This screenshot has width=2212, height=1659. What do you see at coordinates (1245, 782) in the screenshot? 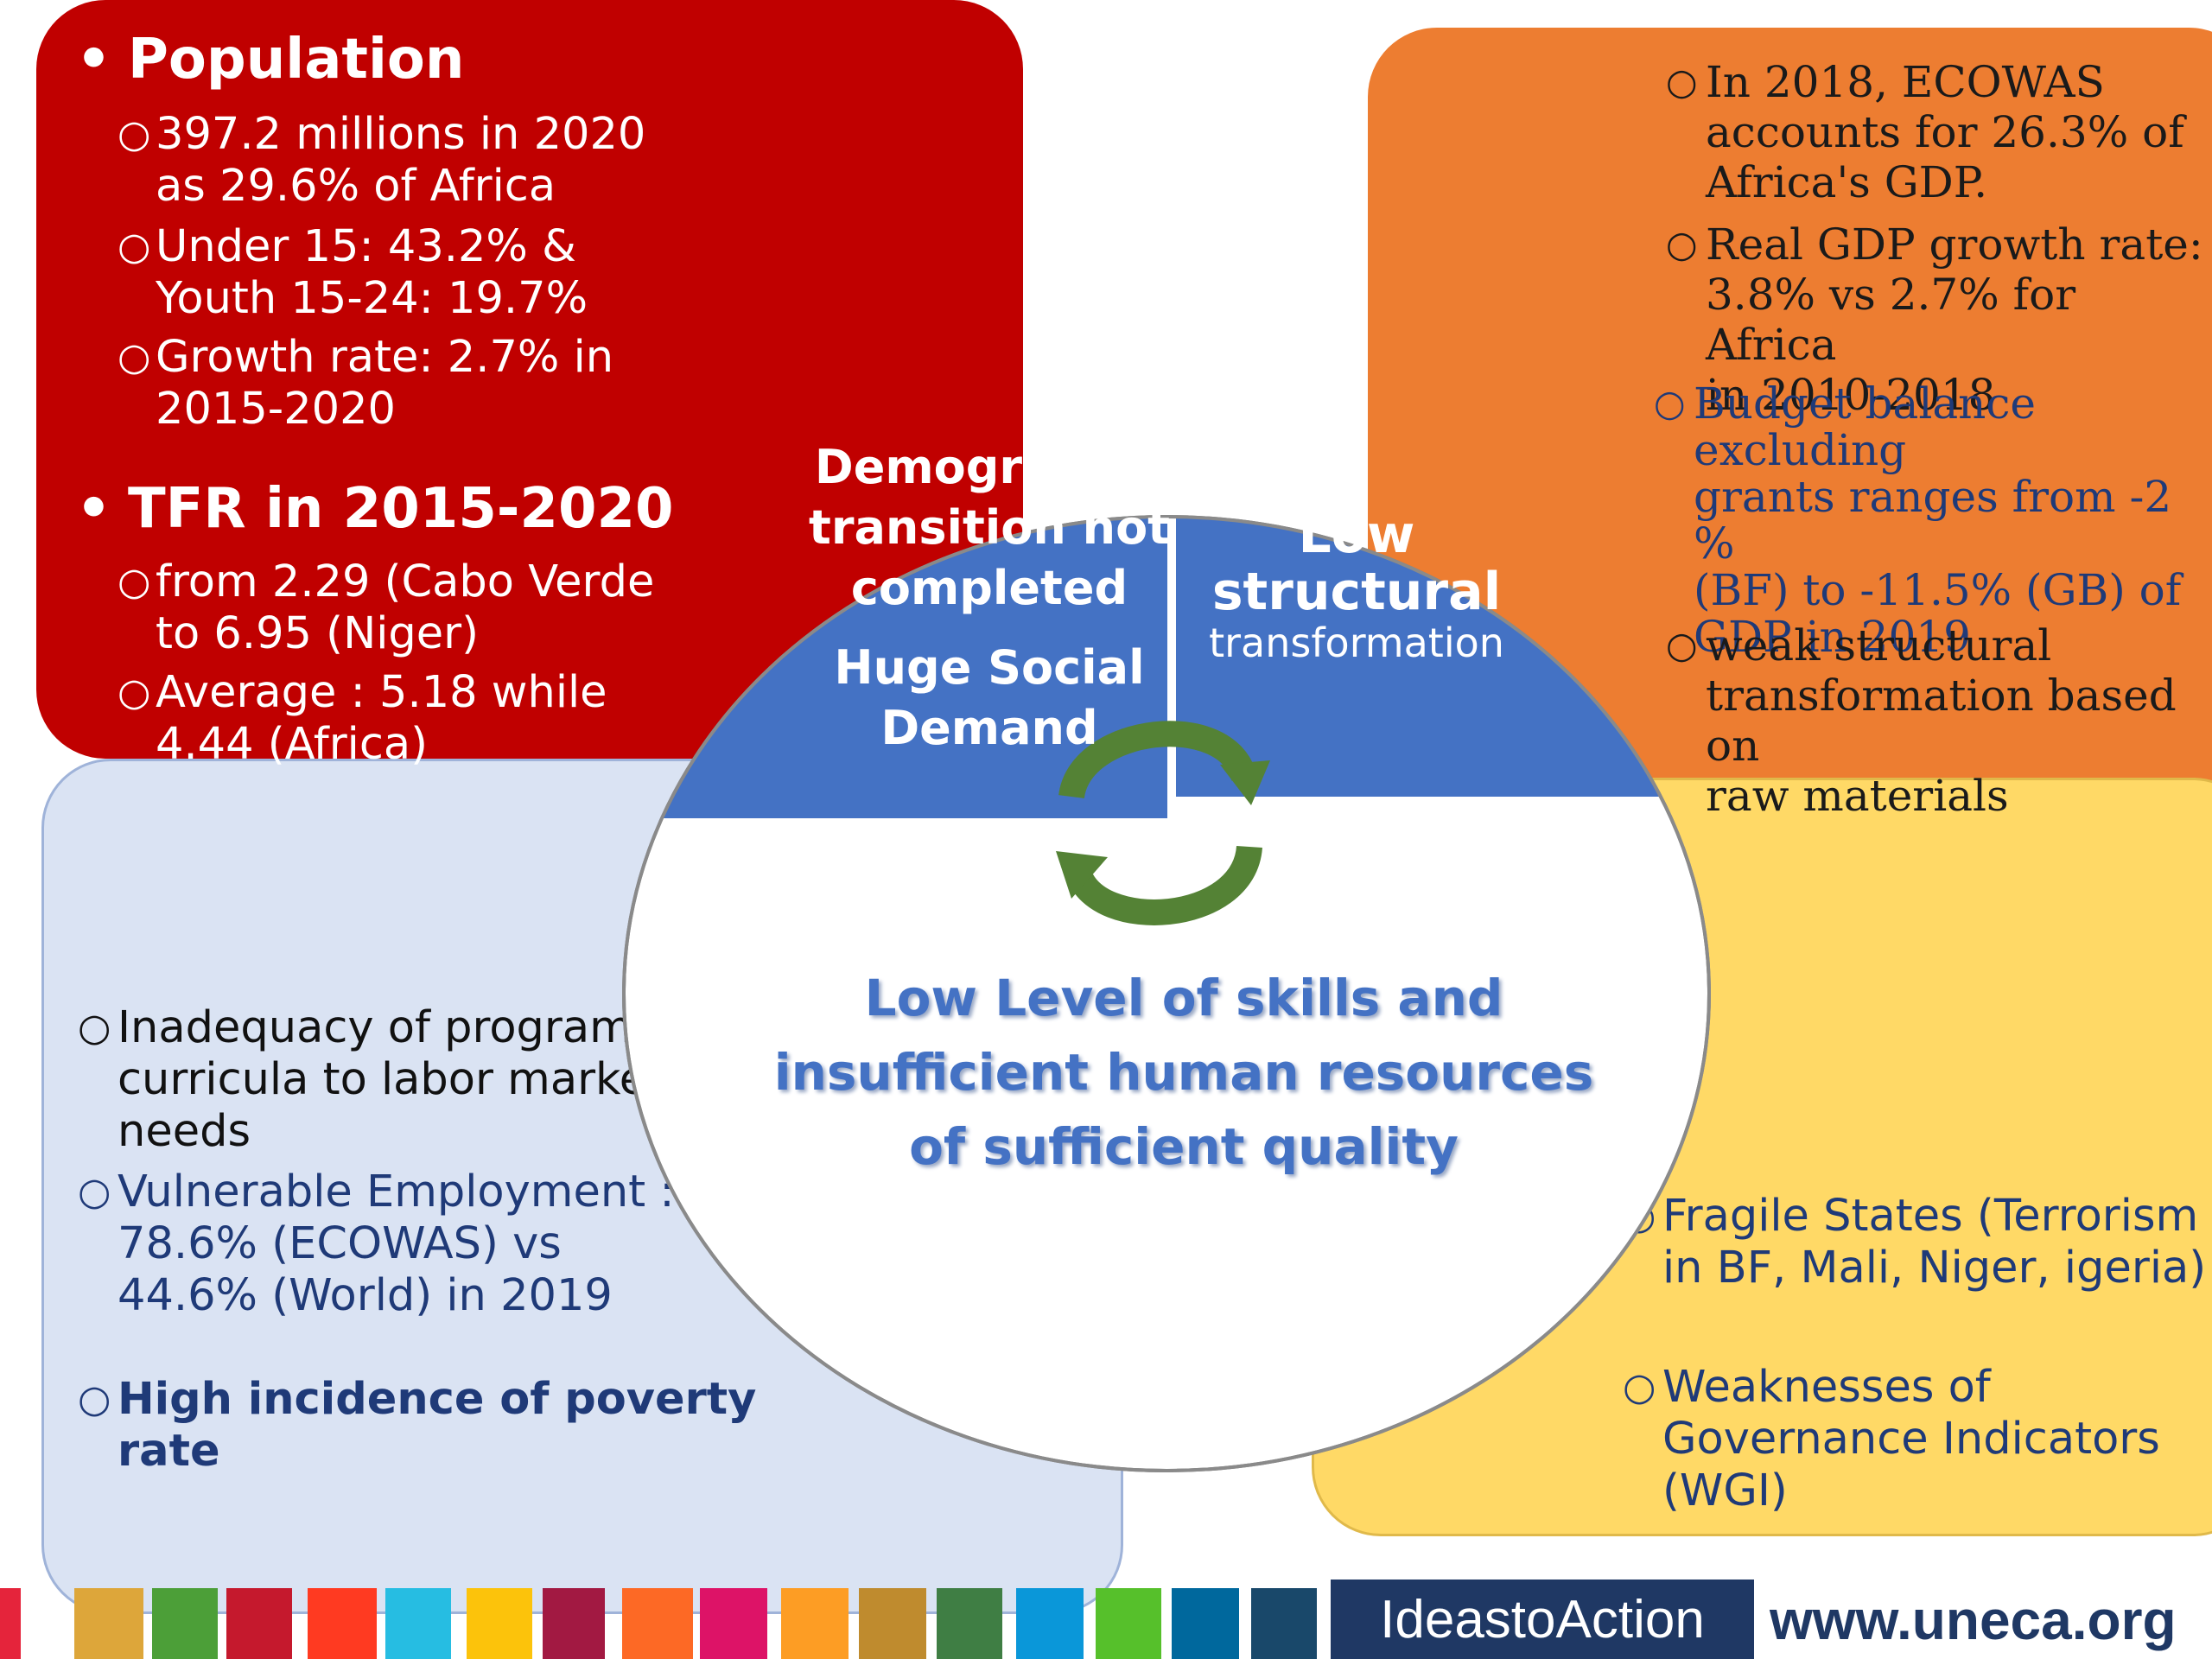
I see `top-arrow-head-icon` at bounding box center [1245, 782].